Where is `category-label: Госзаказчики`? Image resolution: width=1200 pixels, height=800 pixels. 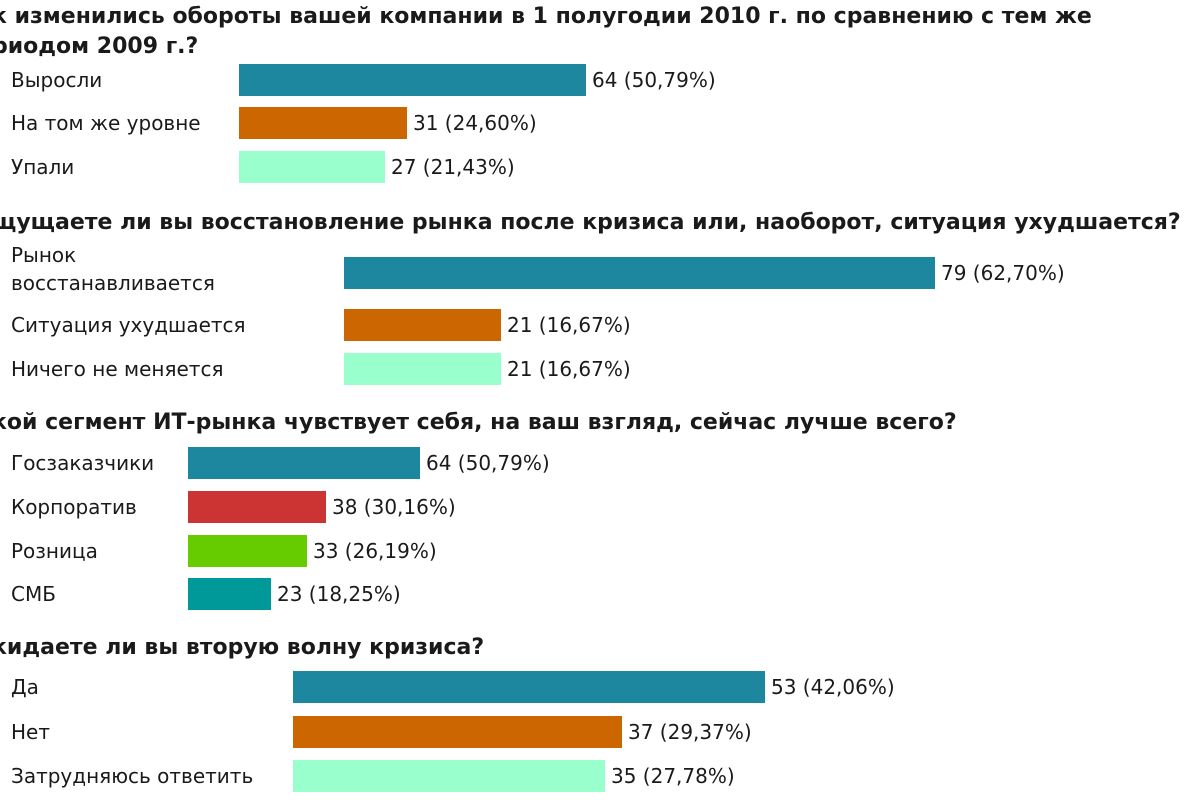 category-label: Госзаказчики is located at coordinates (83, 463).